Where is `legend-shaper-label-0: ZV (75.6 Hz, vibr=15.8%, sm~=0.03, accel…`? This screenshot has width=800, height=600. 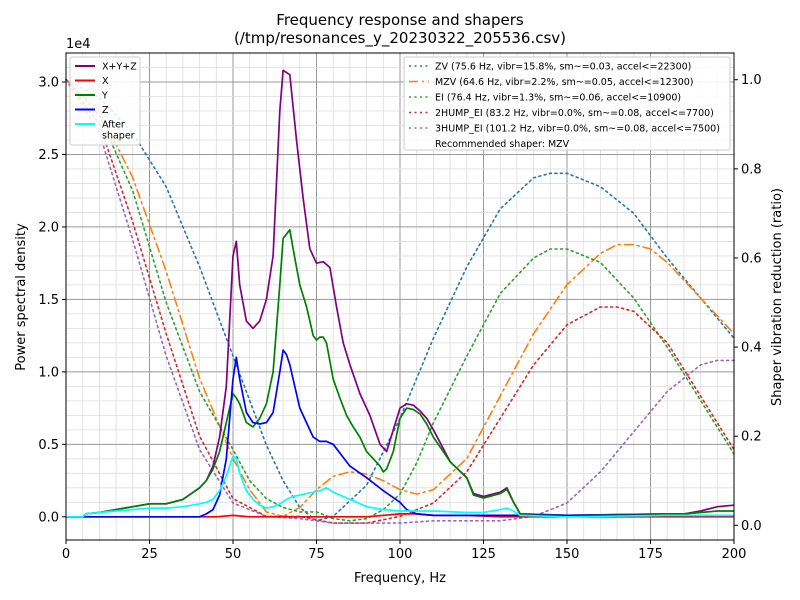 legend-shaper-label-0: ZV (75.6 Hz, vibr=15.8%, sm~=0.03, accel… is located at coordinates (563, 67).